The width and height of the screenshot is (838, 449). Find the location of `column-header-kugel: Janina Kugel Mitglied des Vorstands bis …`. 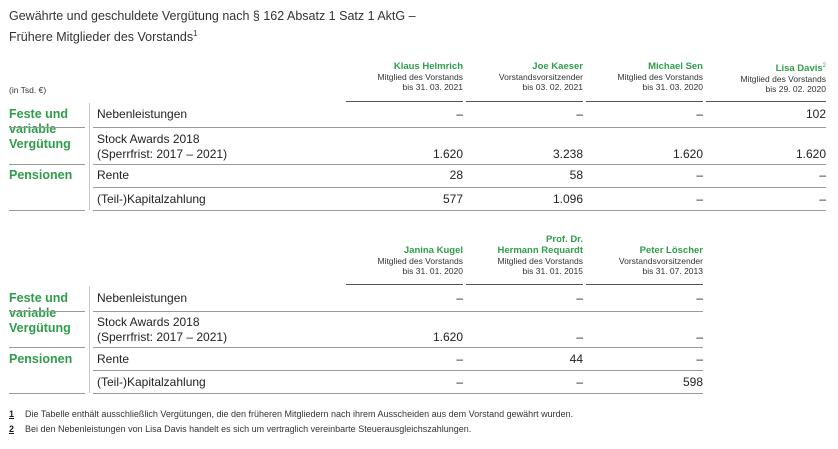

column-header-kugel: Janina Kugel Mitglied des Vorstands bis … is located at coordinates (404, 255).